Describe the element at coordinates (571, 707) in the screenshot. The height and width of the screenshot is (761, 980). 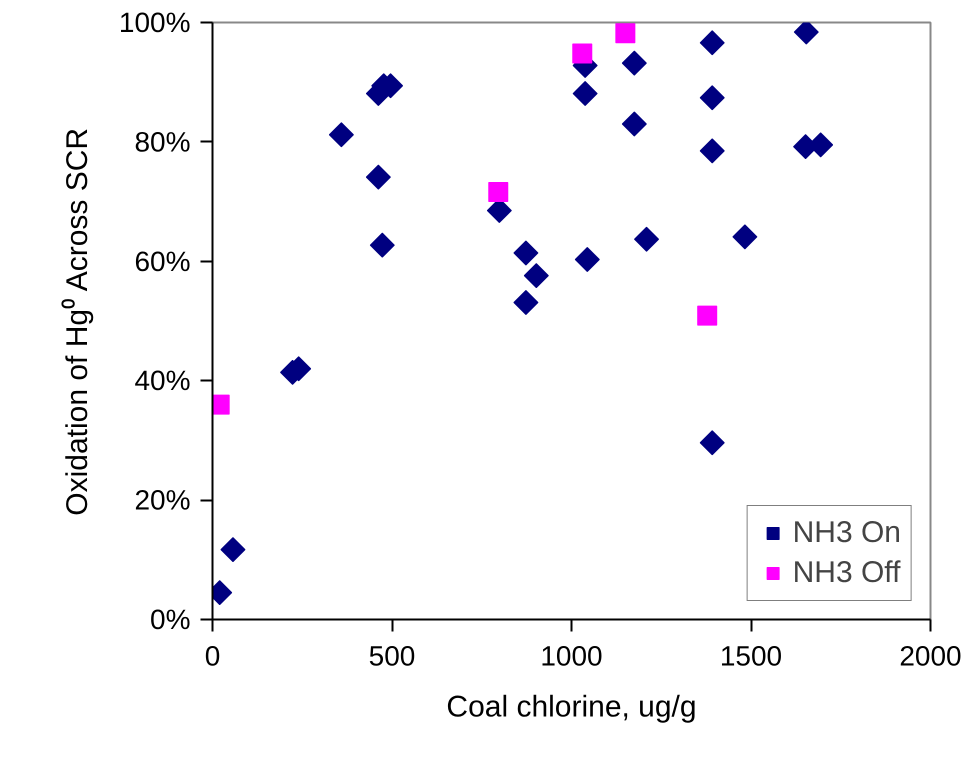
I see `x-axis-title: Coal chlorine, ug/g` at that location.